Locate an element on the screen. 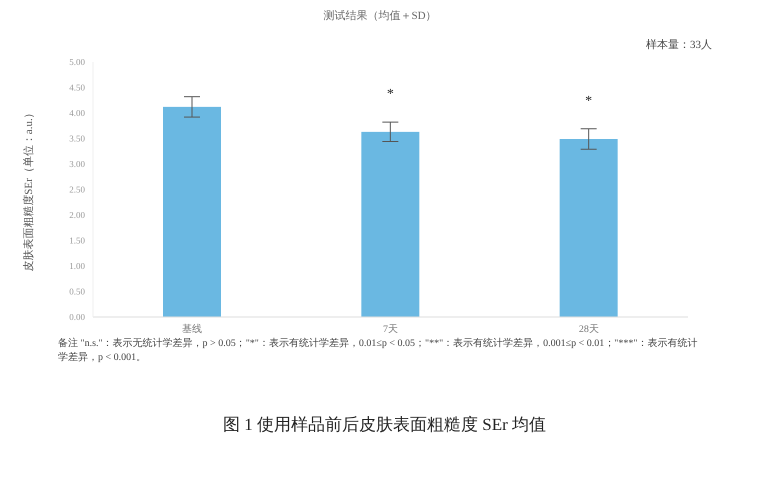 The height and width of the screenshot is (478, 760). x-tick-label: 28天 is located at coordinates (588, 330).